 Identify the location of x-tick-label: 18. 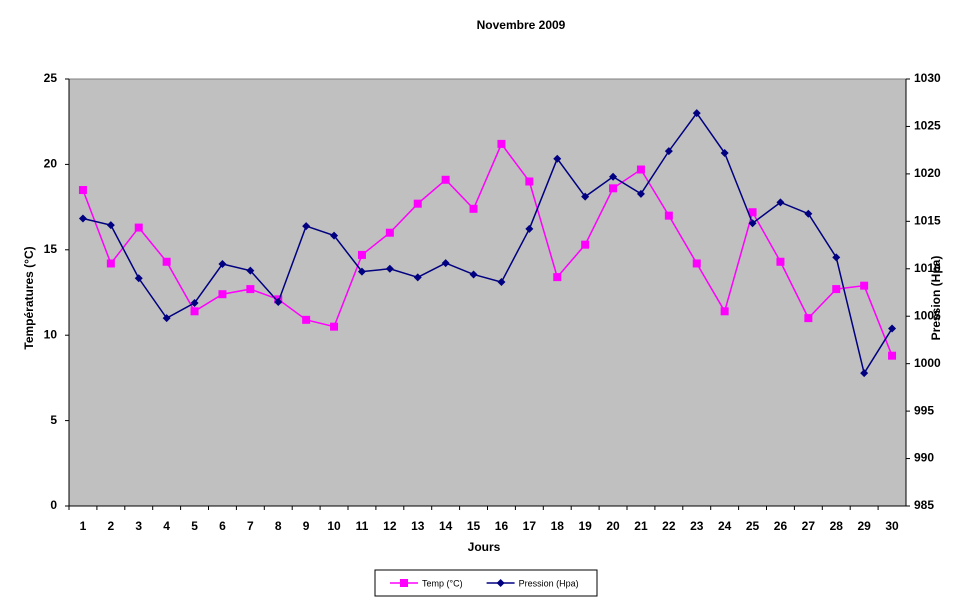
(558, 526).